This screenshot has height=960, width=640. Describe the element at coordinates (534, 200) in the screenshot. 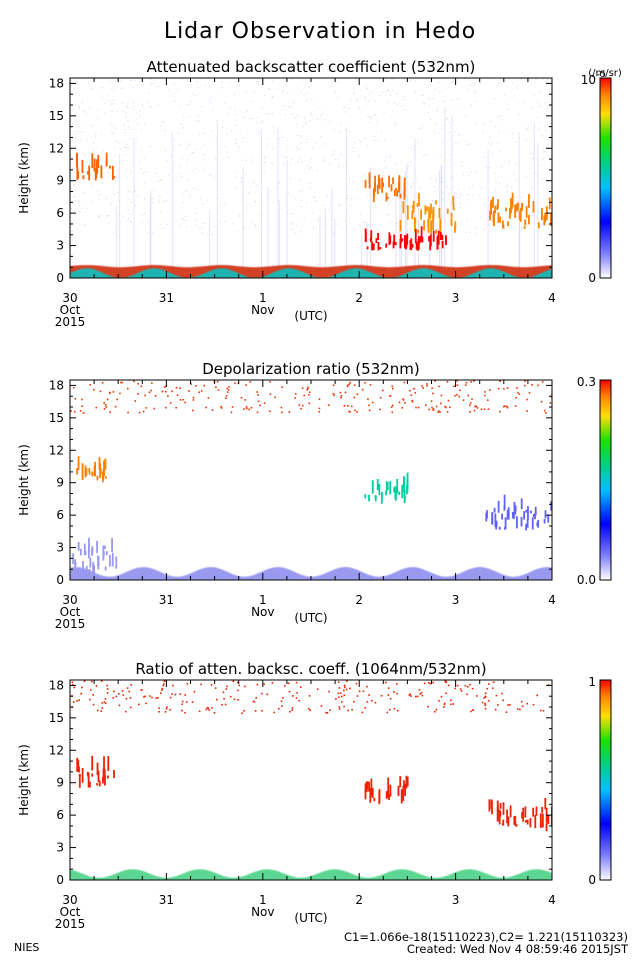

I see `column-streak` at that location.